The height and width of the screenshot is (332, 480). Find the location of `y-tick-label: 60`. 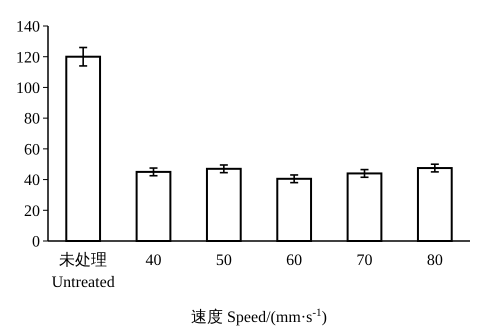

y-tick-label: 60 is located at coordinates (32, 149).